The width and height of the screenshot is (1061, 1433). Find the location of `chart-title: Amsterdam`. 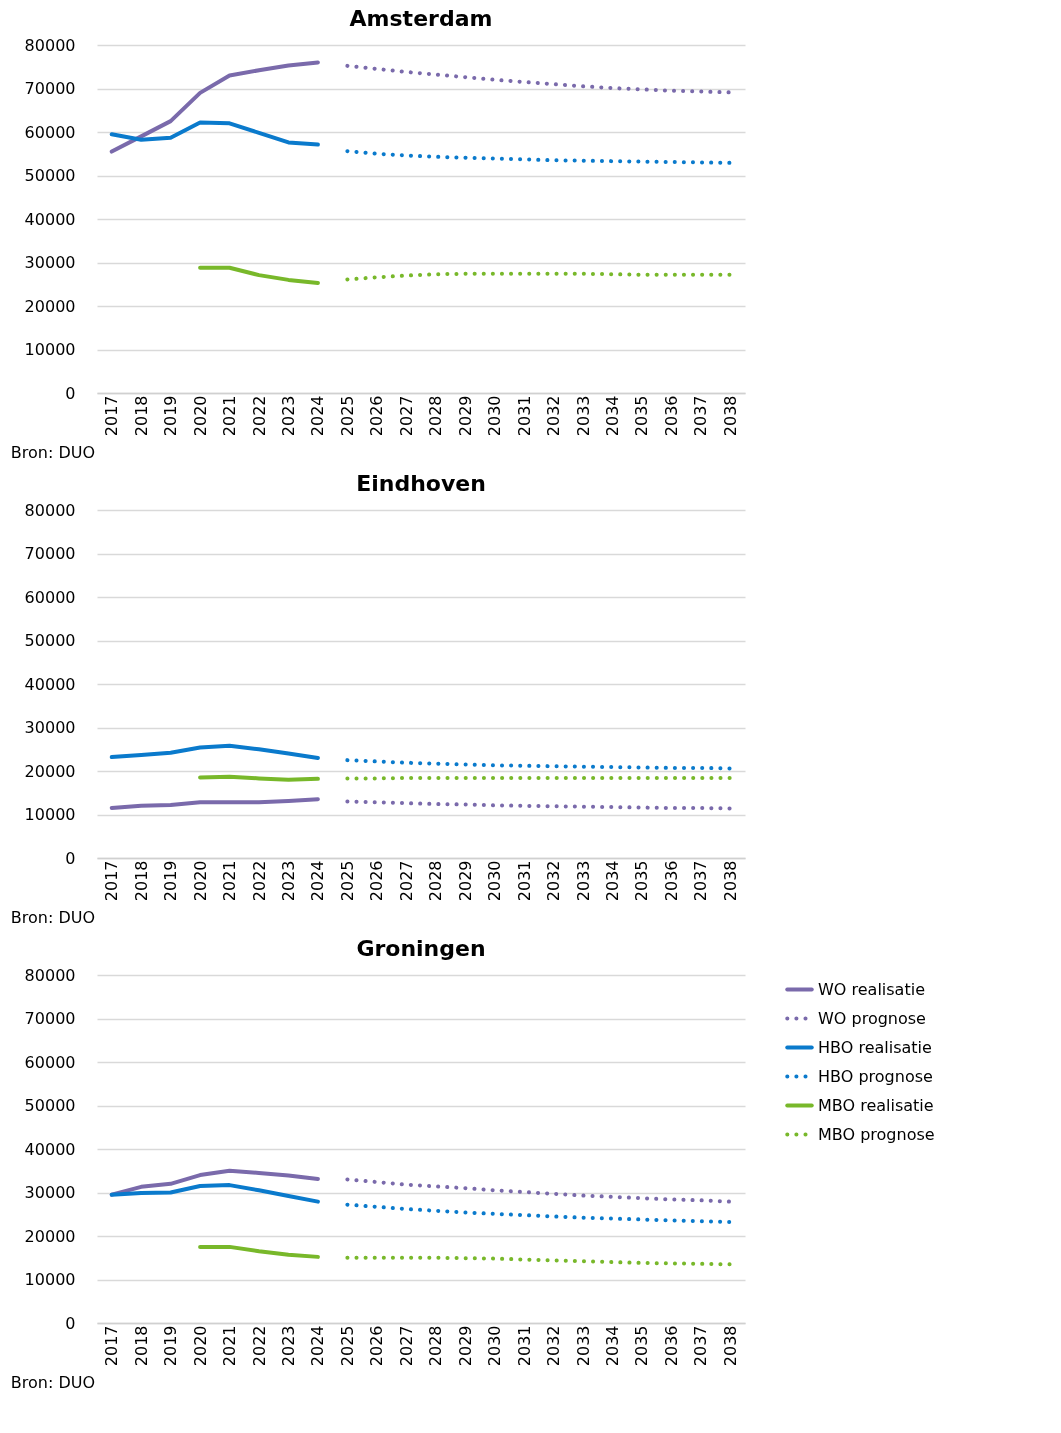

chart-title: Amsterdam is located at coordinates (421, 18).